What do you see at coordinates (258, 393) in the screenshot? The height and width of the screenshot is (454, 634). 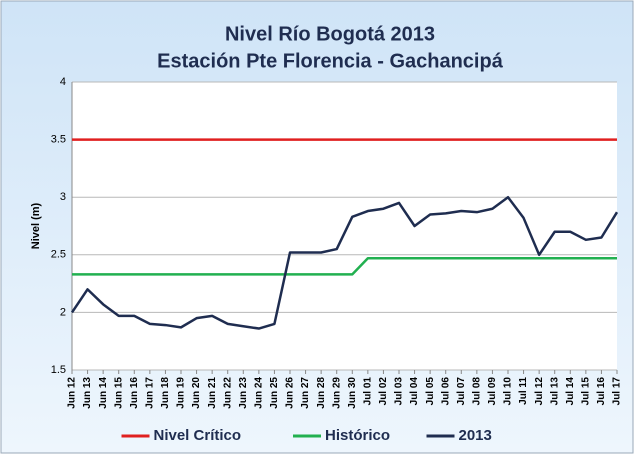 I see `x-tick-label: Jun 24` at bounding box center [258, 393].